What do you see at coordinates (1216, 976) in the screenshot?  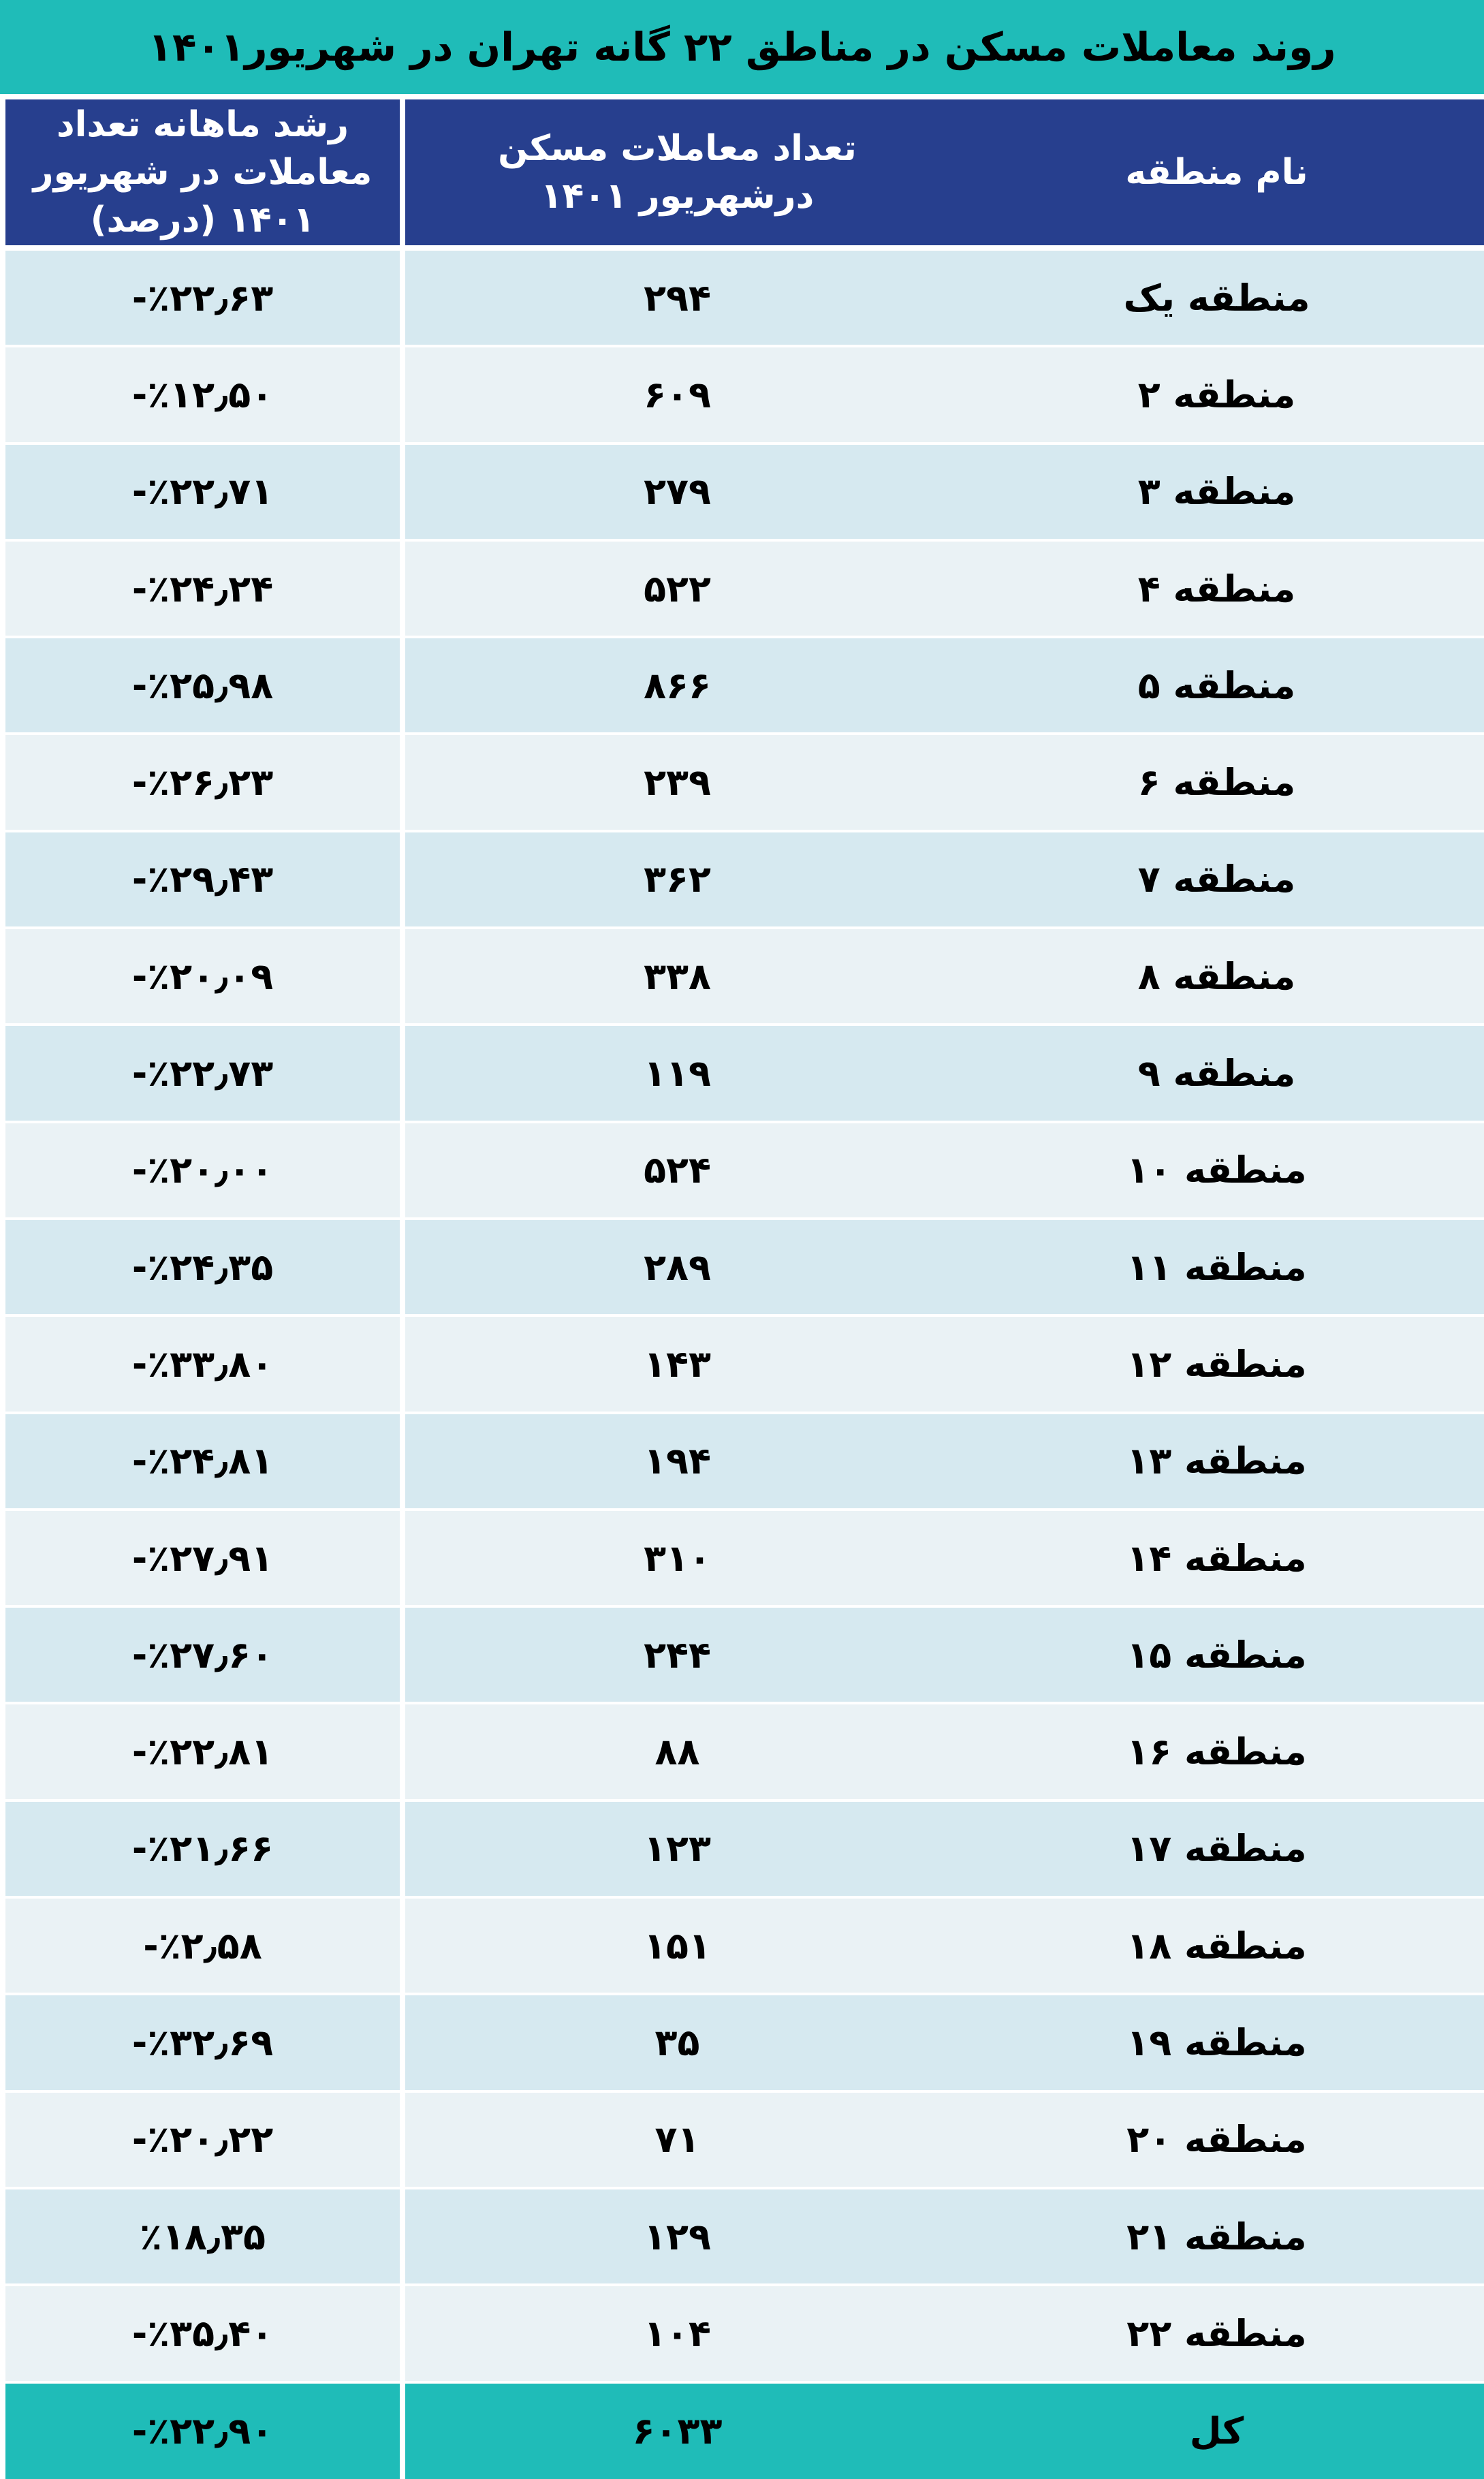 I see `region-name: منطقه ۸` at bounding box center [1216, 976].